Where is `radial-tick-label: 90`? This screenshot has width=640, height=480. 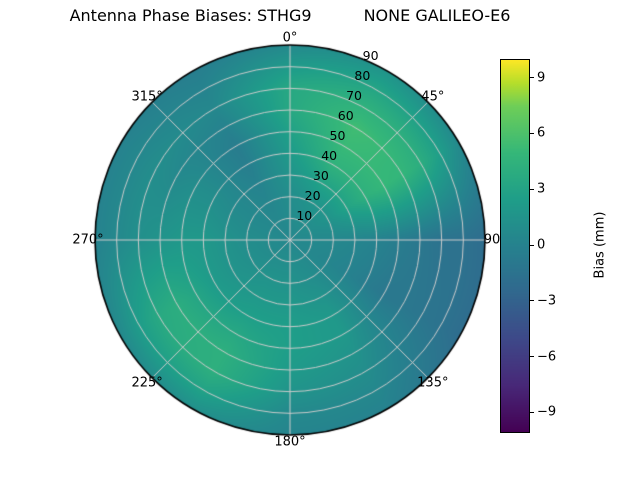 radial-tick-label: 90 is located at coordinates (370, 55).